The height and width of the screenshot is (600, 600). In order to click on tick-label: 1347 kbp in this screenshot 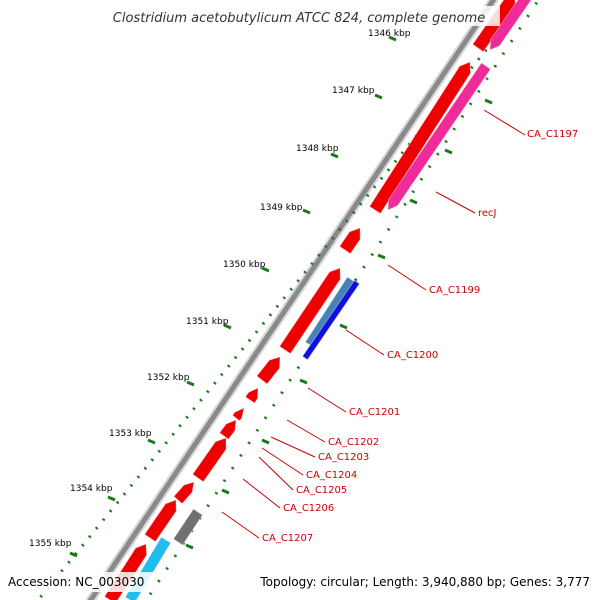, I will do `click(353, 91)`.